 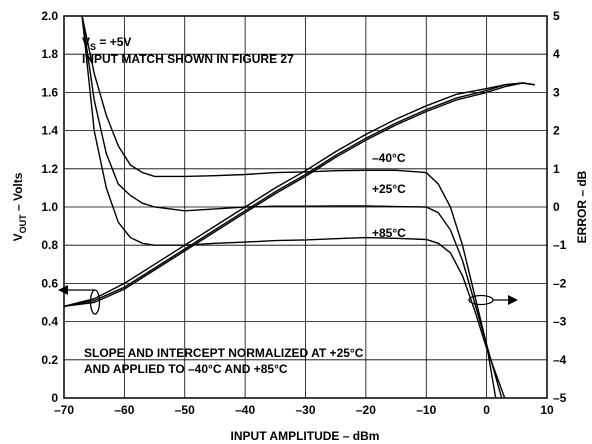 What do you see at coordinates (389, 233) in the screenshot?
I see `series-label-plus85: +85°C` at bounding box center [389, 233].